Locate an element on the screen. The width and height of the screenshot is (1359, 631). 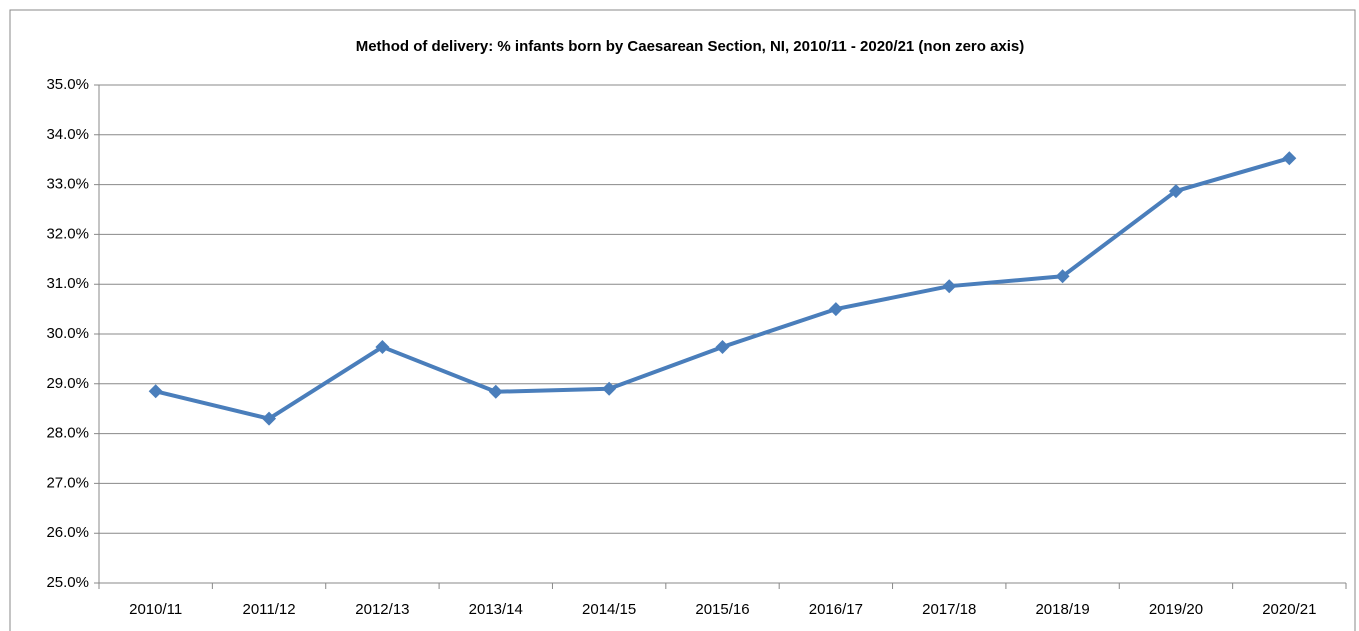
x-tick-label: 2012/13 is located at coordinates (382, 609).